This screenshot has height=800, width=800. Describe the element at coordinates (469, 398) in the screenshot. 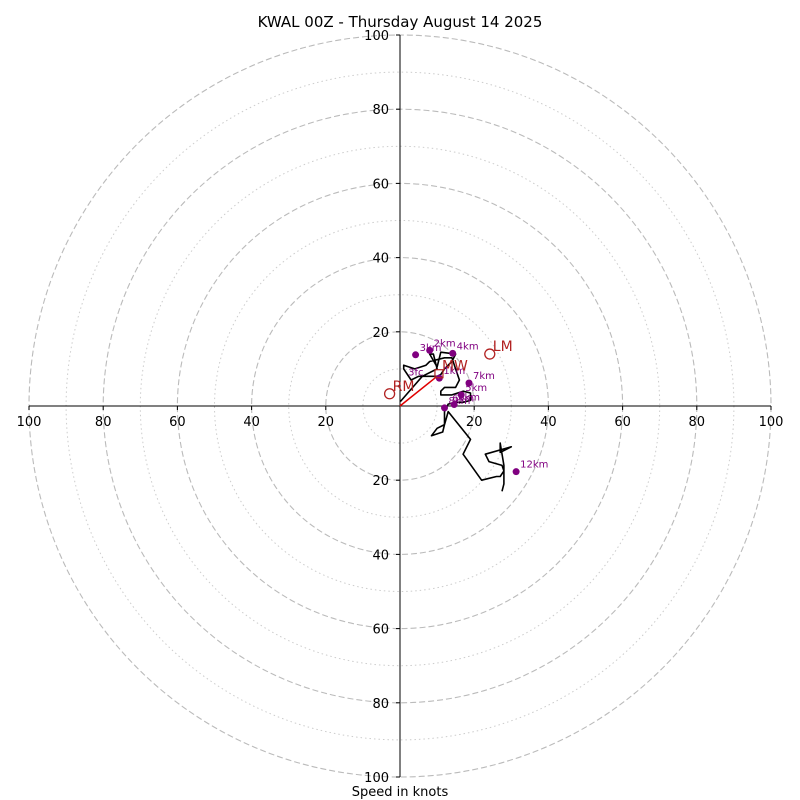

I see `height-label-6km: 6km` at that location.